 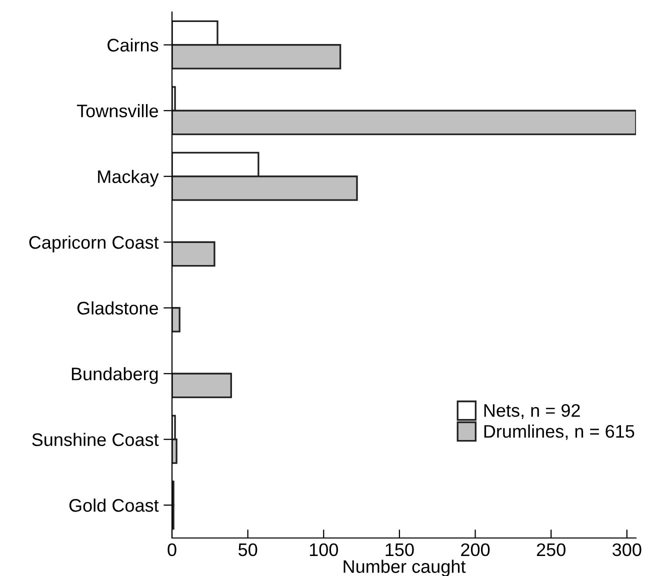 I want to click on y-tick-label: Capricorn Coast, so click(x=94, y=244).